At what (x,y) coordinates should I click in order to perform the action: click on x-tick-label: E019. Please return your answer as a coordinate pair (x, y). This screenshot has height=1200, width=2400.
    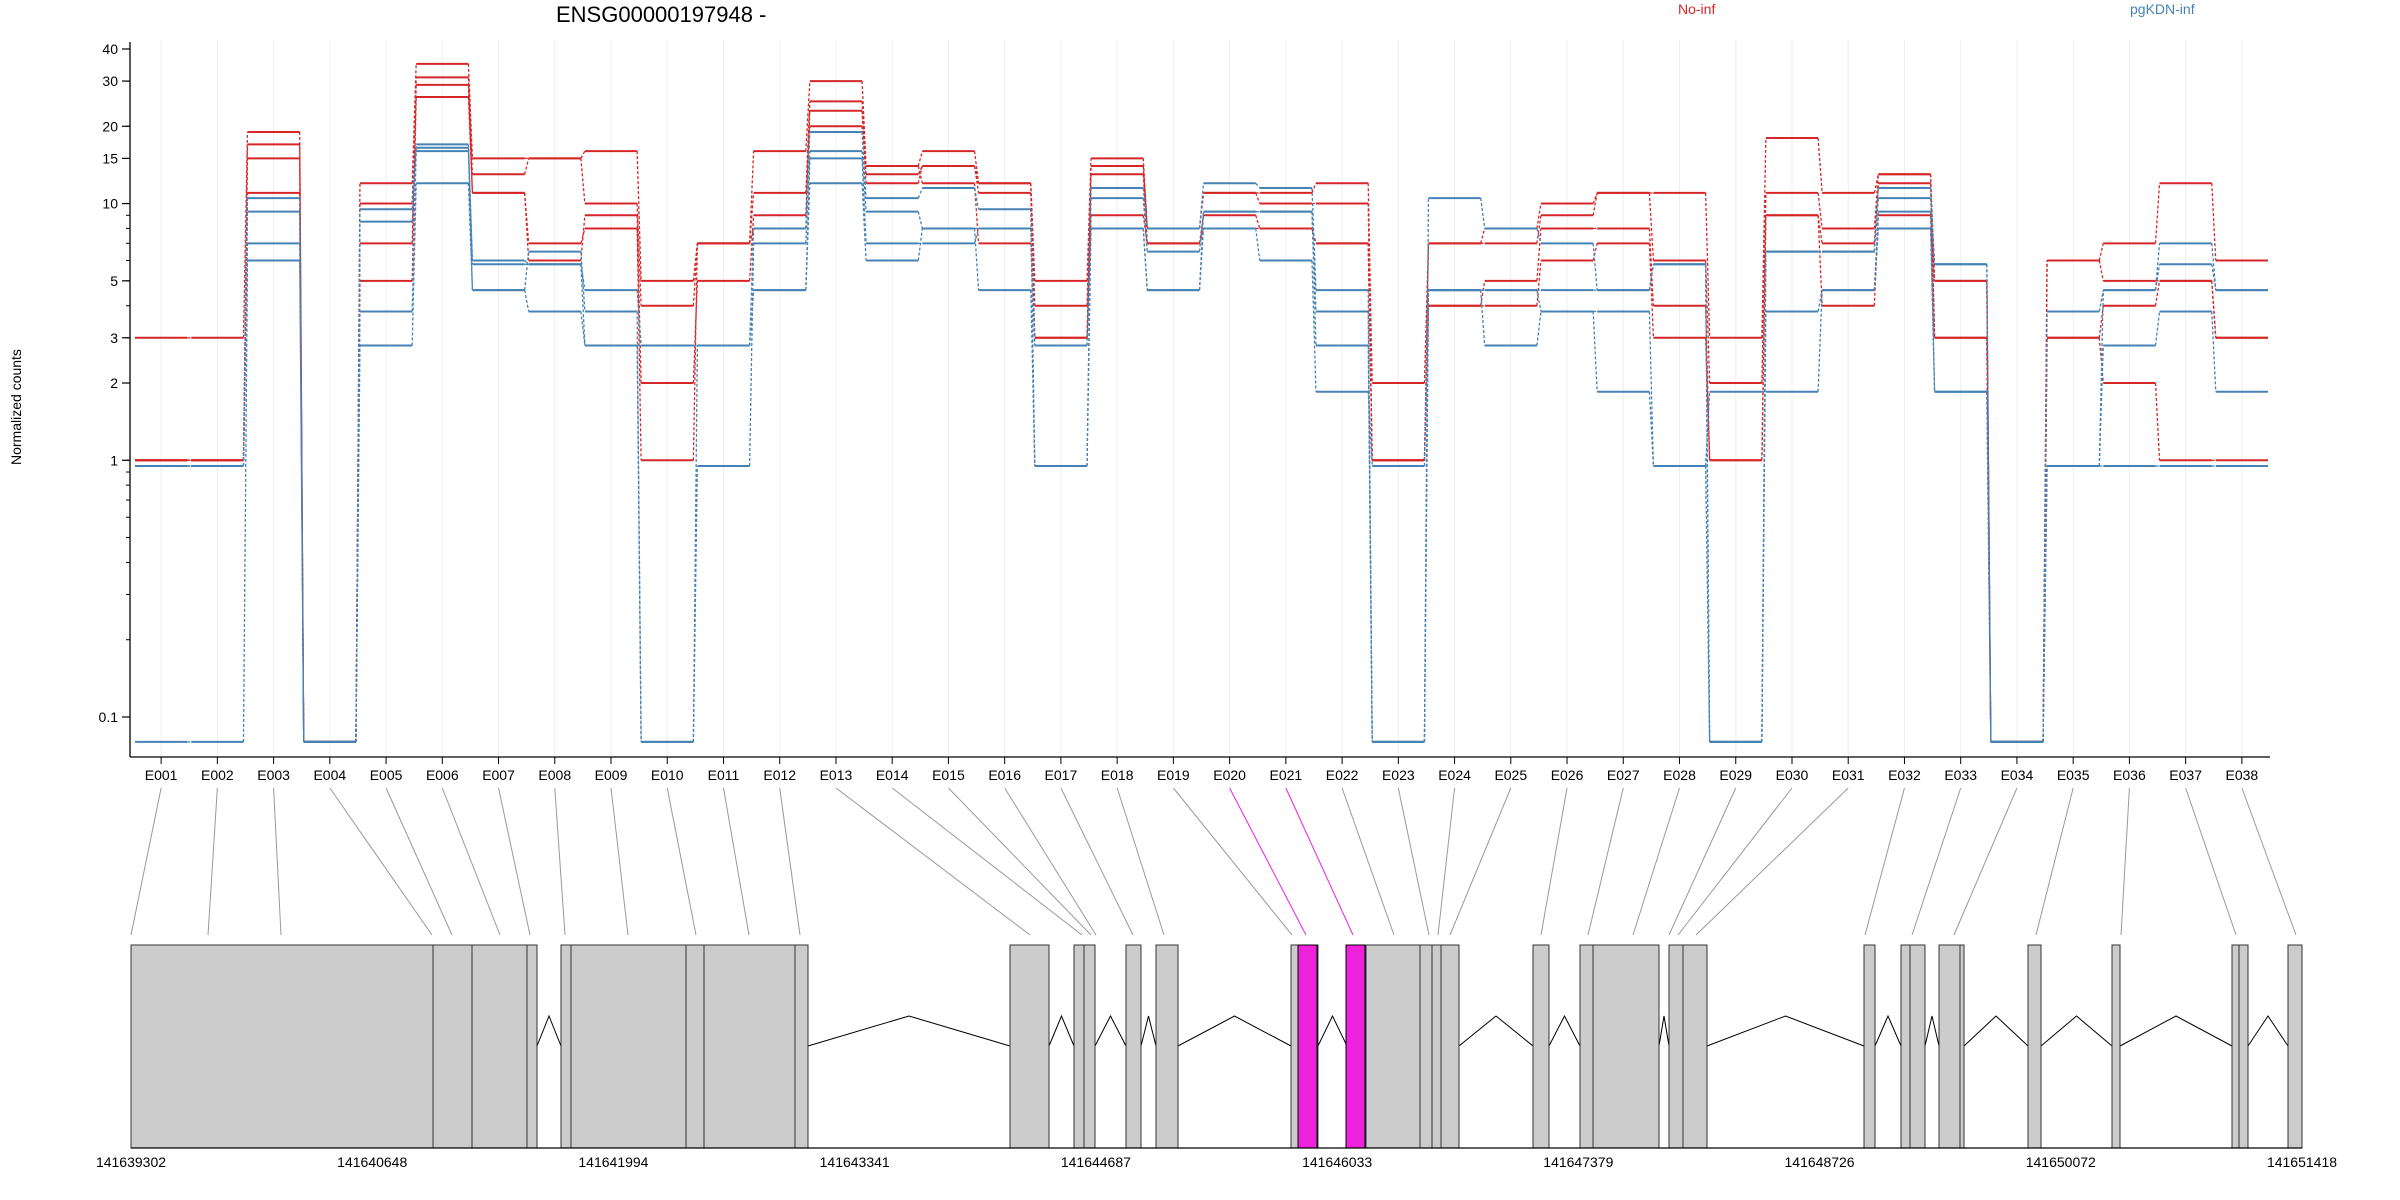
    Looking at the image, I should click on (1173, 775).